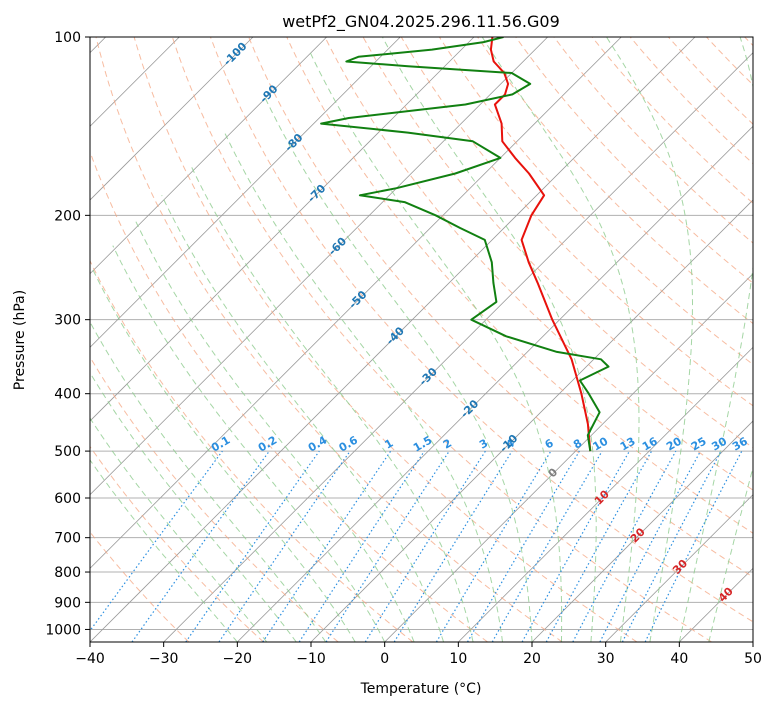 This screenshot has height=708, width=775. What do you see at coordinates (63, 630) in the screenshot?
I see `y-tick-label: 1000` at bounding box center [63, 630].